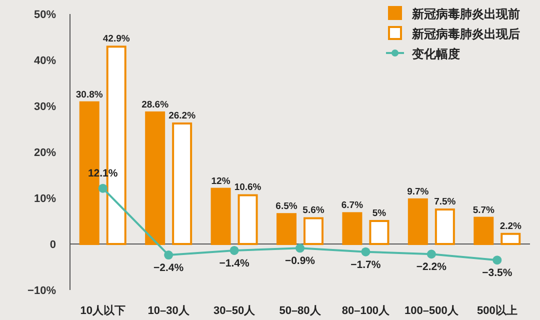  Describe the element at coordinates (103, 310) in the screenshot. I see `x-tick-label: 10人以下` at that location.